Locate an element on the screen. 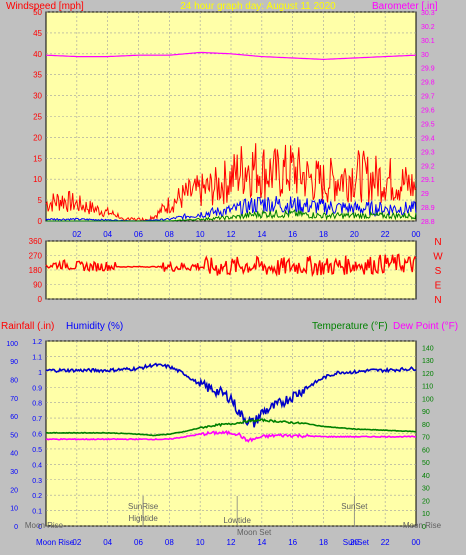  rainfall-y-tick-label: 0.8 is located at coordinates (37, 404).